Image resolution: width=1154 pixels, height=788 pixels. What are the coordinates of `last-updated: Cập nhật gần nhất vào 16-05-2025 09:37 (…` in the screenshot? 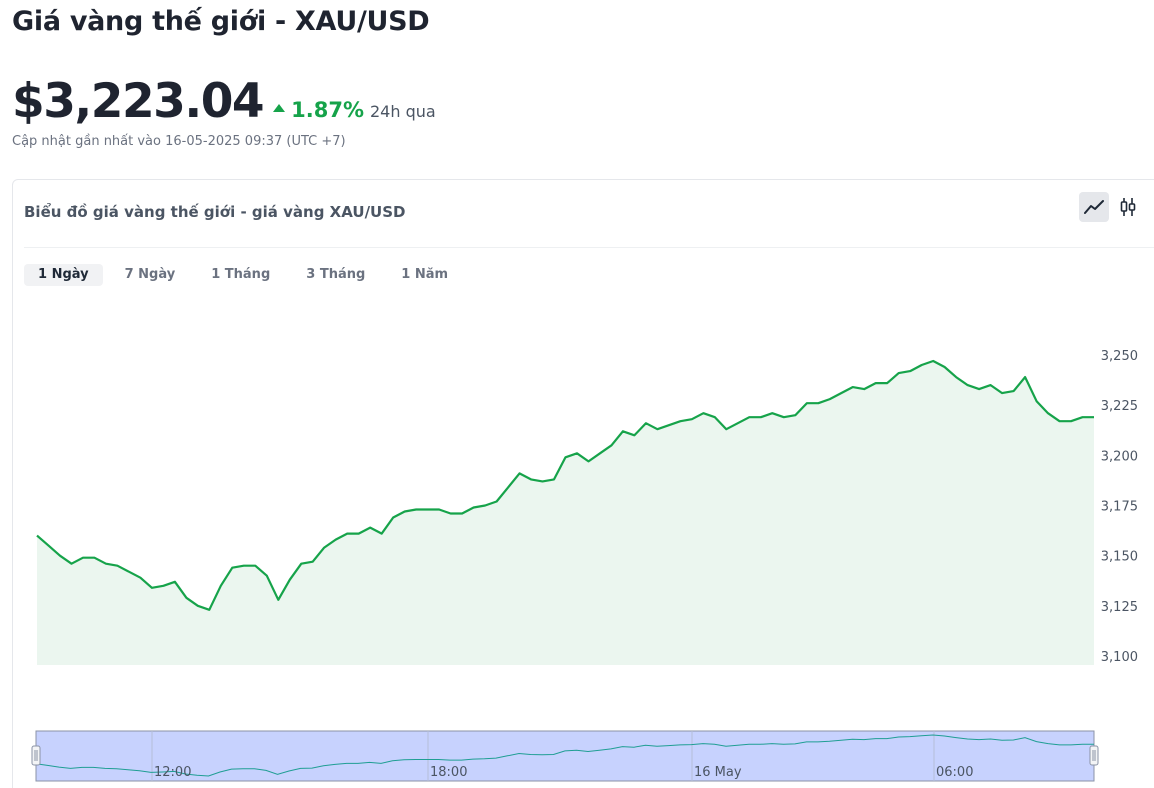 It's located at (179, 141).